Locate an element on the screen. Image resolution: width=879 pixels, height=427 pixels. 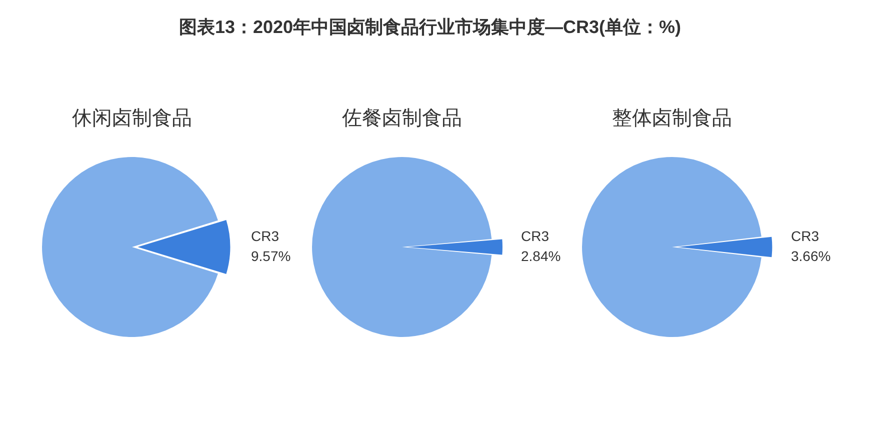
data-label: 2.84% is located at coordinates (541, 256).